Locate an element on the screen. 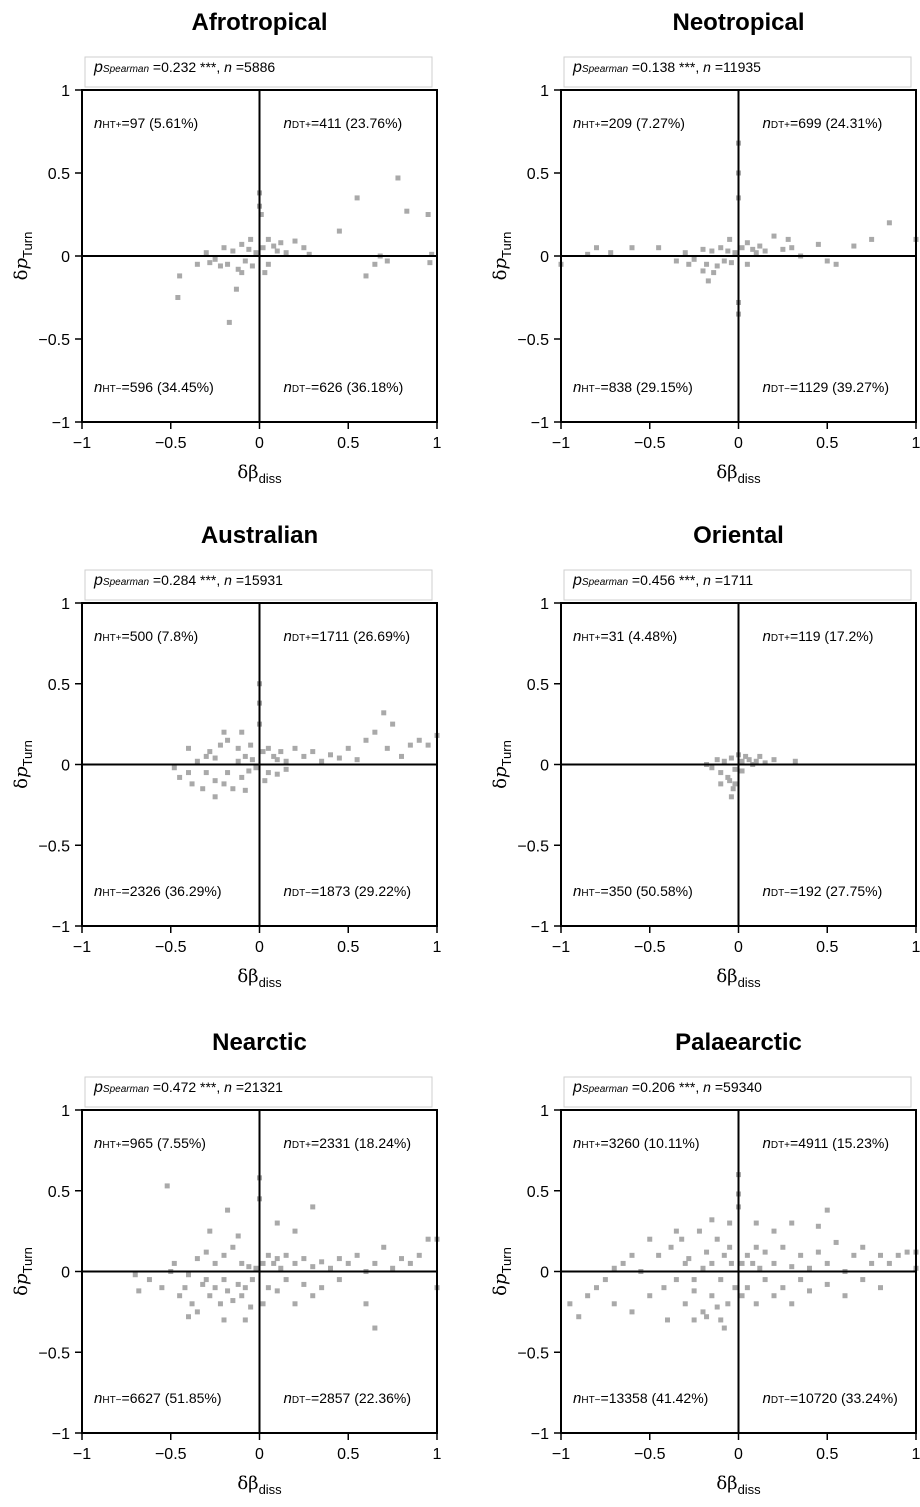 This screenshot has width=920, height=1507. x-tick-label: 0 is located at coordinates (259, 443).